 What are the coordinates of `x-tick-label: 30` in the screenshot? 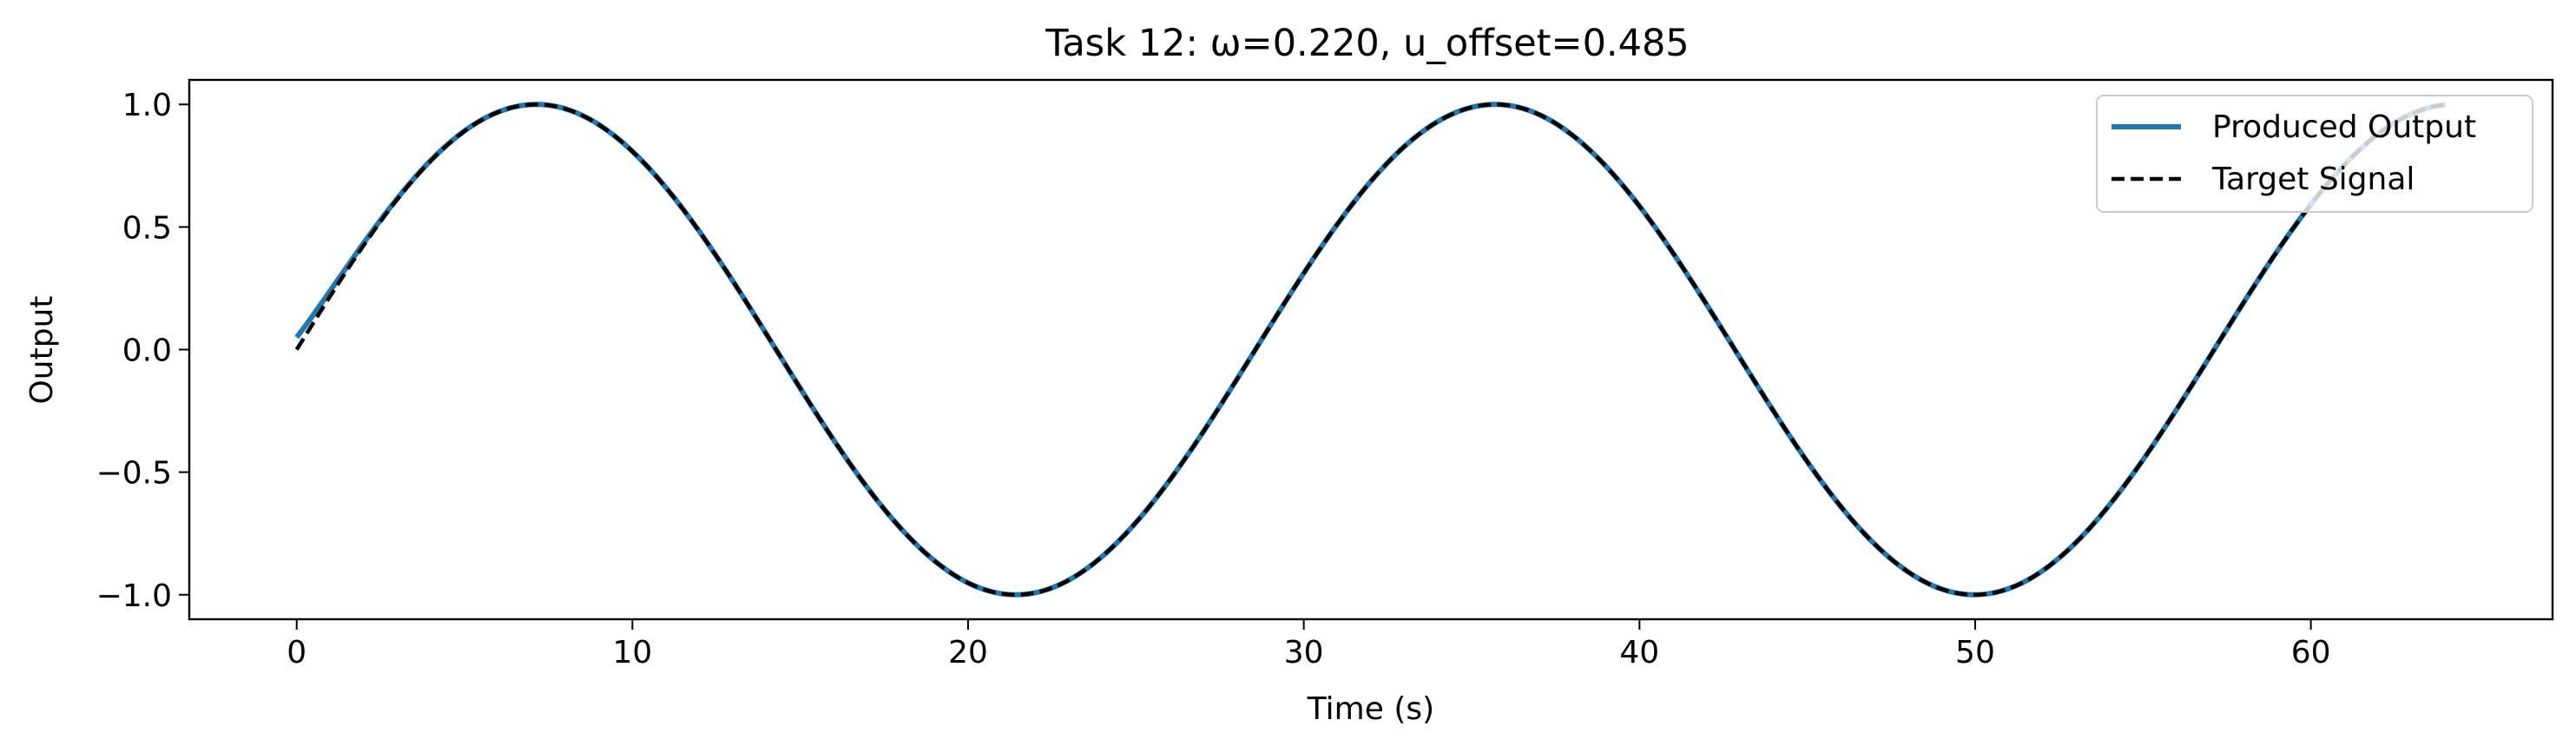 It's located at (1304, 652).